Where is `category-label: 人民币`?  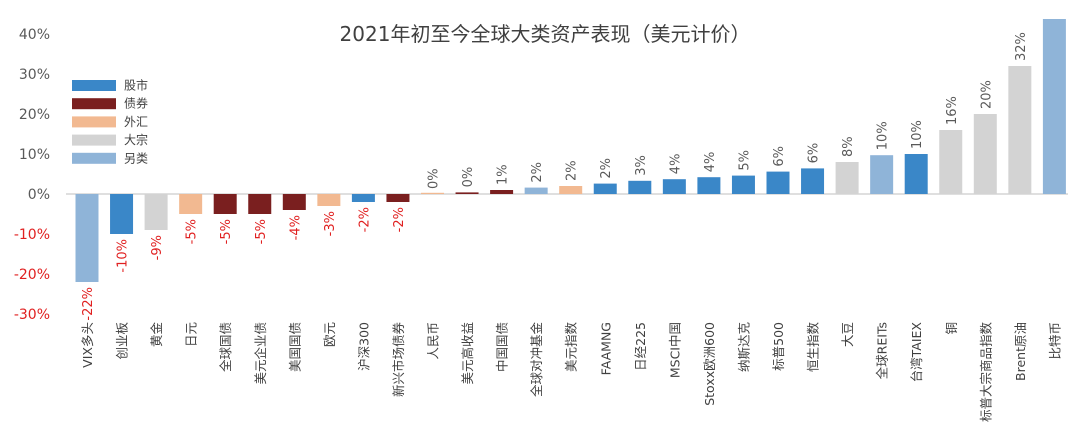 category-label: 人民币 is located at coordinates (433, 341).